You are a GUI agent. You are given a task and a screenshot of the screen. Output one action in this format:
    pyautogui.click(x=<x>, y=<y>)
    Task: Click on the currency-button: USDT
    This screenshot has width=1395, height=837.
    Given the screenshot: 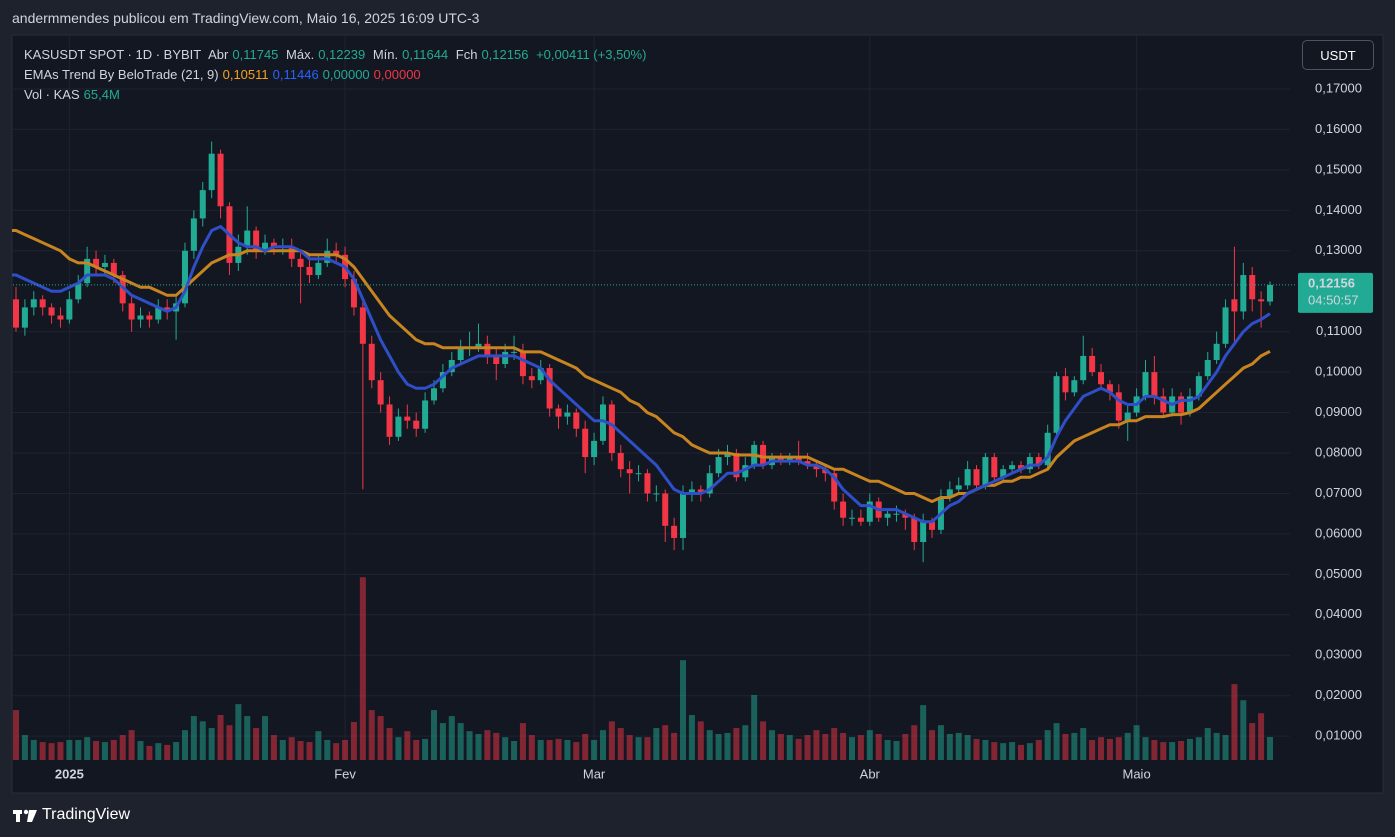 What is the action you would take?
    pyautogui.click(x=1338, y=55)
    